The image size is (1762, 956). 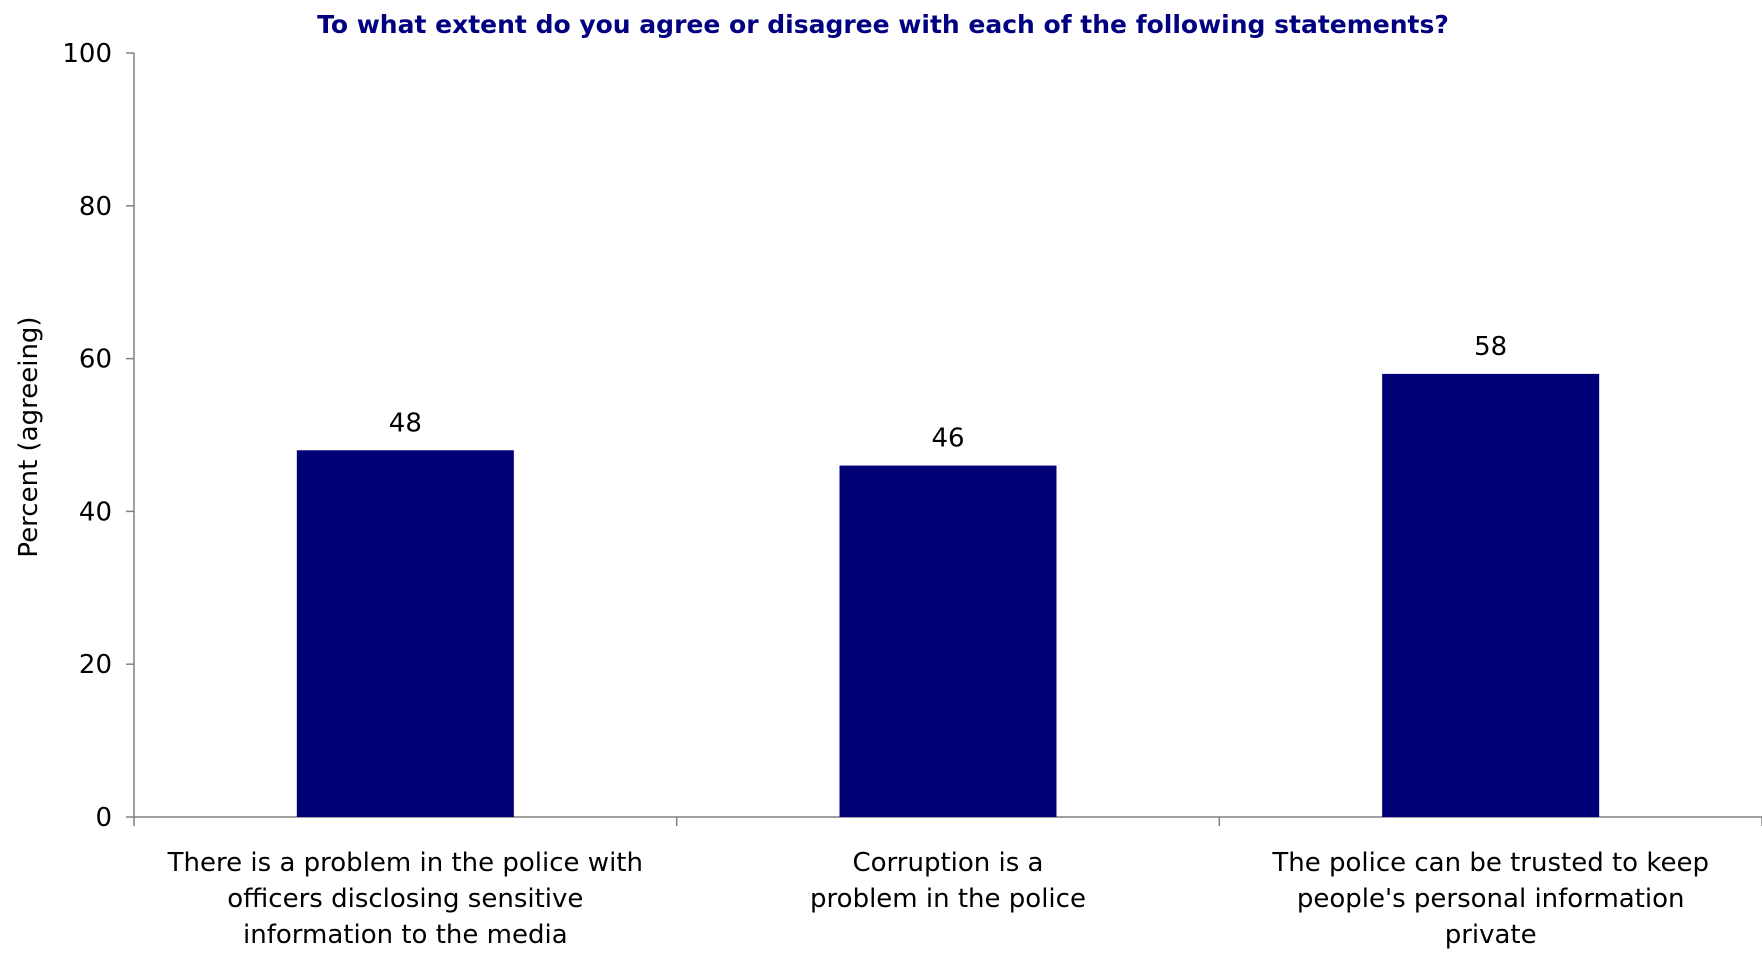 What do you see at coordinates (95, 512) in the screenshot?
I see `y-tick-label: 40` at bounding box center [95, 512].